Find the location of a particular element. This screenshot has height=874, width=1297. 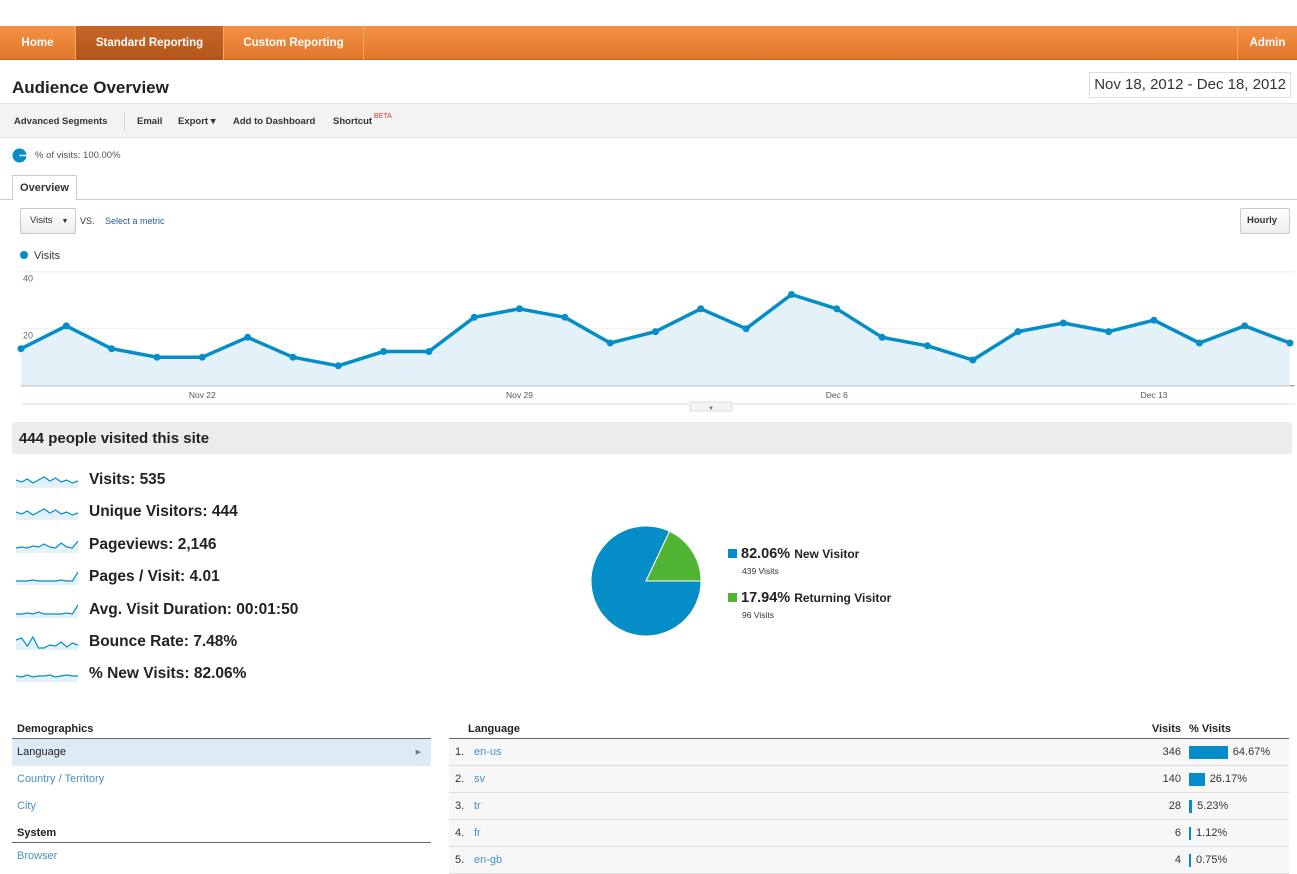

pie-legend-new: 82.06% New Visitor 439 Visits is located at coordinates (793, 561).